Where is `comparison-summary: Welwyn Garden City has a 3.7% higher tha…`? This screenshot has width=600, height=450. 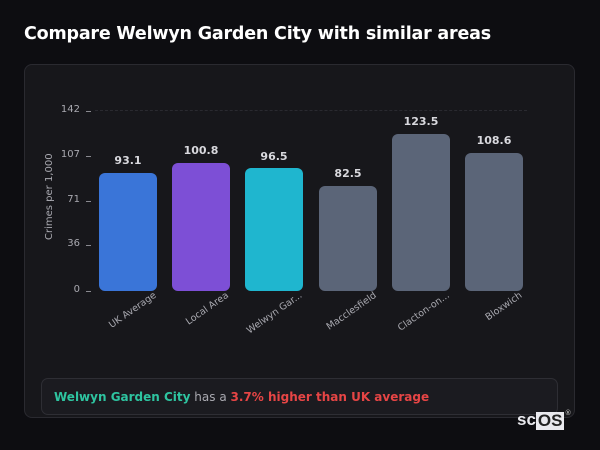
comparison-summary: Welwyn Garden City has a 3.7% higher tha… is located at coordinates (299, 396).